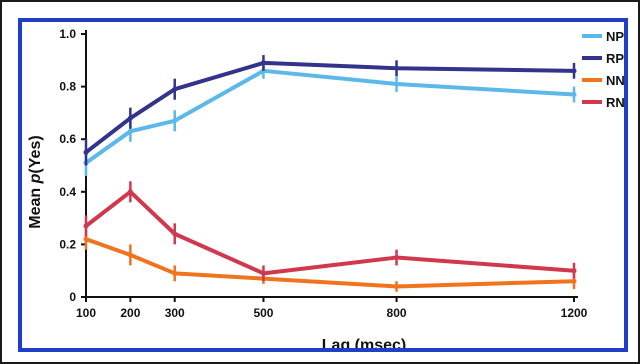 This screenshot has height=364, width=640. What do you see at coordinates (615, 80) in the screenshot?
I see `legend-label-nn: NN` at bounding box center [615, 80].